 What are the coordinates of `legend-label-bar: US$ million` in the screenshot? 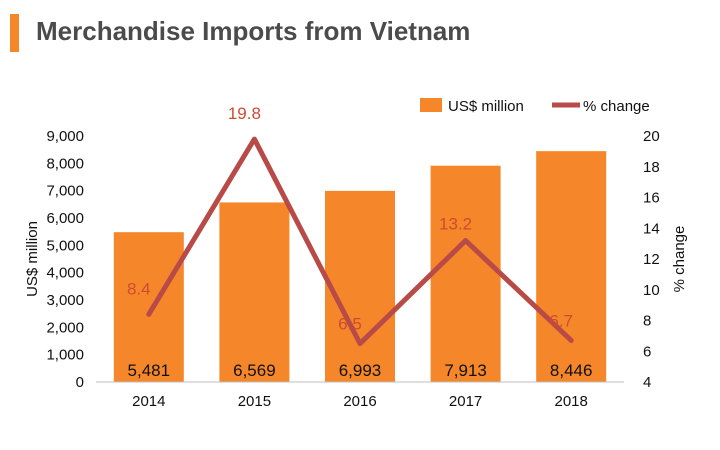 It's located at (486, 106).